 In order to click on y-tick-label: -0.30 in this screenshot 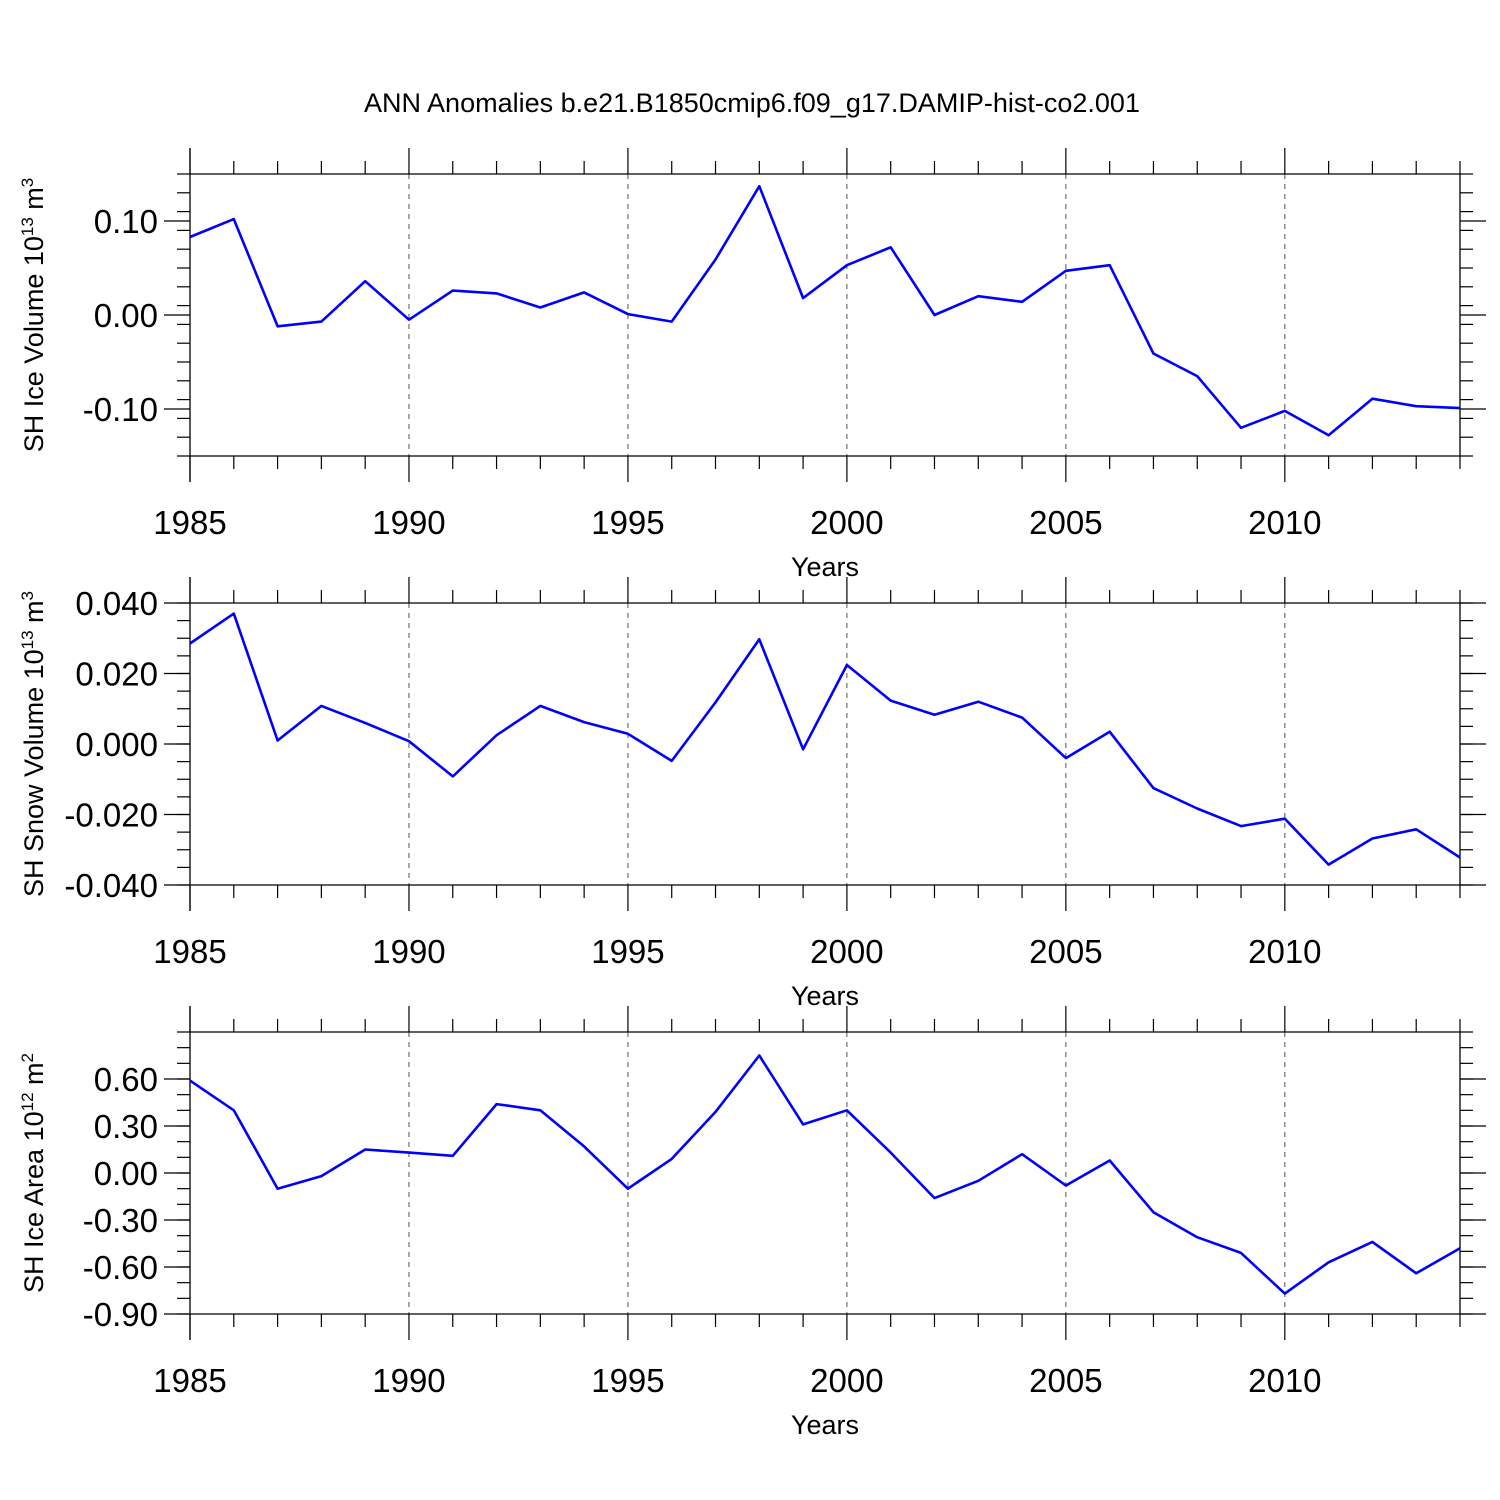, I will do `click(120, 1220)`.